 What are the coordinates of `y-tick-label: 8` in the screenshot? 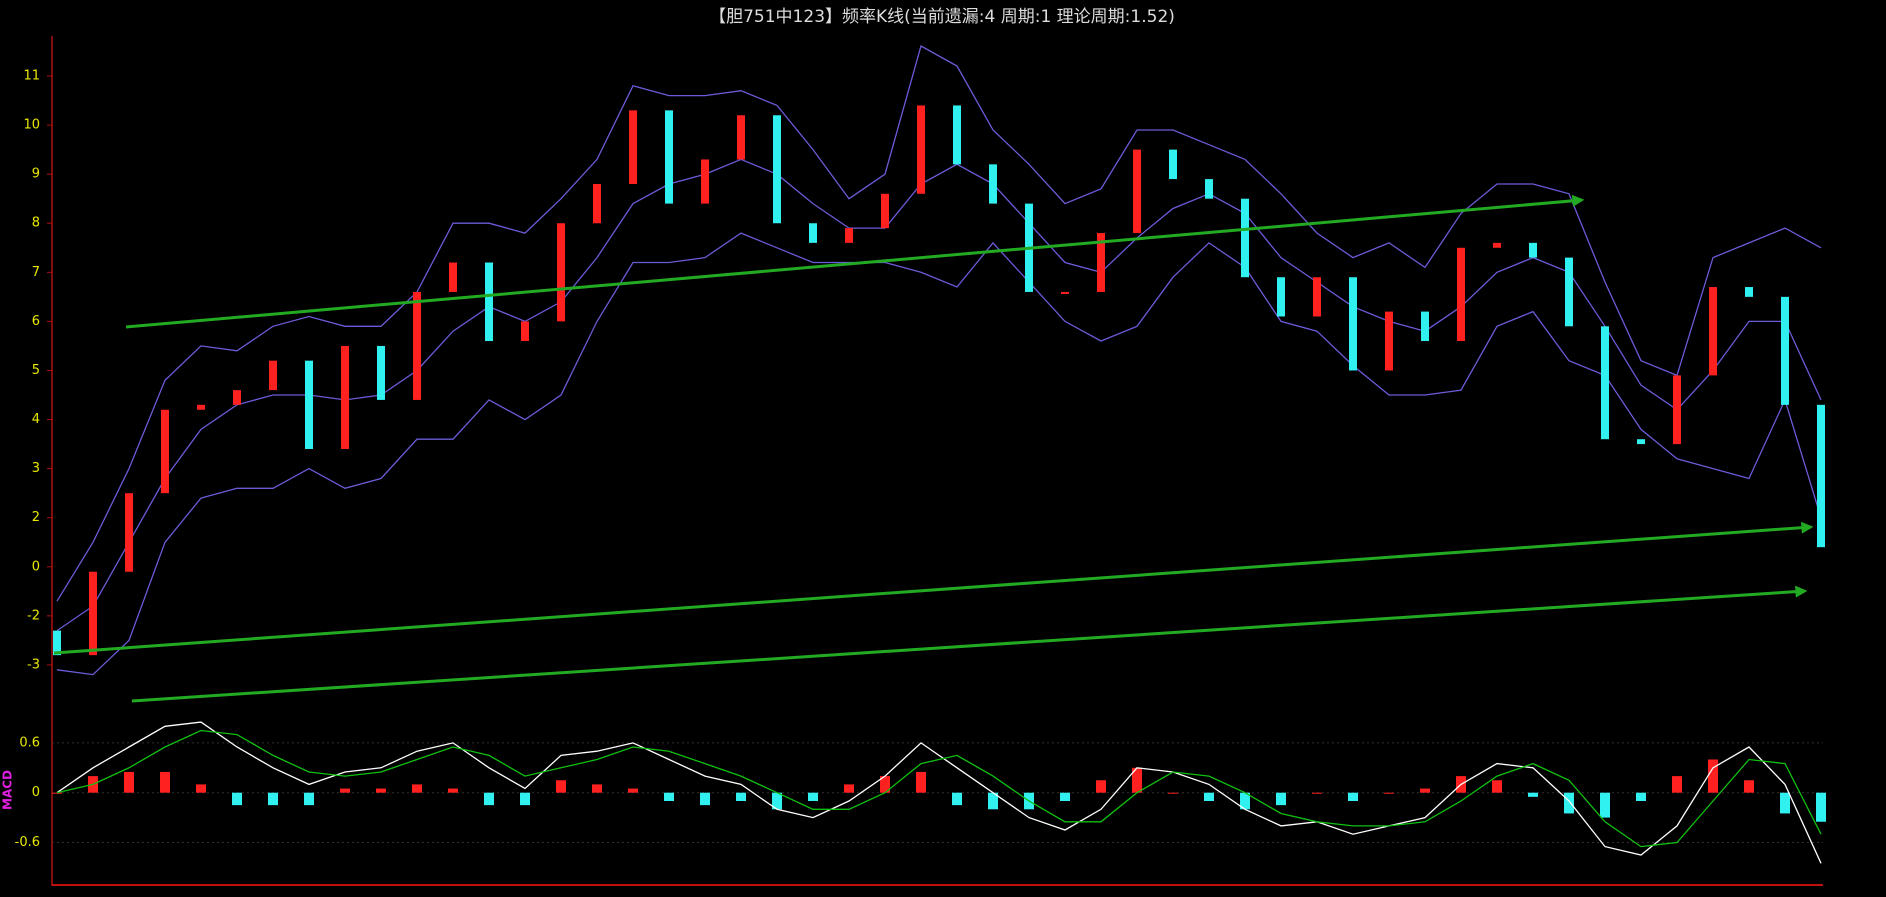 It's located at (36, 223).